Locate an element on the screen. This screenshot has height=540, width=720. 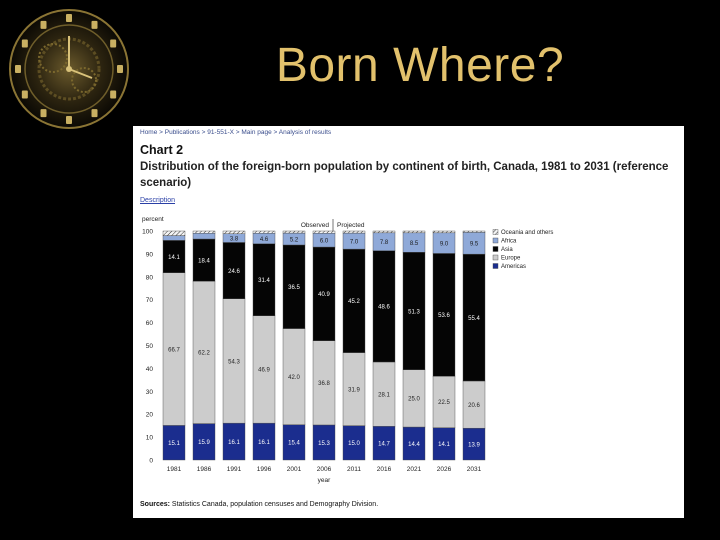
data-label: 62.2 is located at coordinates (204, 354).